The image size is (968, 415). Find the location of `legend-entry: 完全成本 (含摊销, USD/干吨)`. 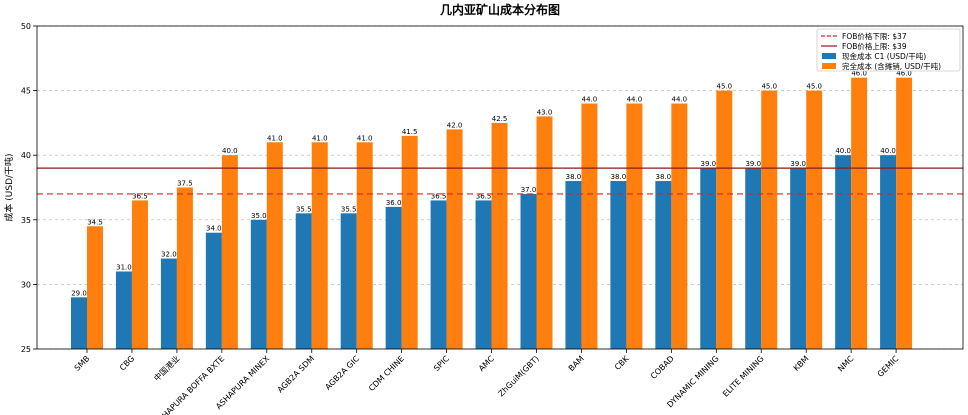

legend-entry: 完全成本 (含摊销, USD/干吨) is located at coordinates (891, 66).